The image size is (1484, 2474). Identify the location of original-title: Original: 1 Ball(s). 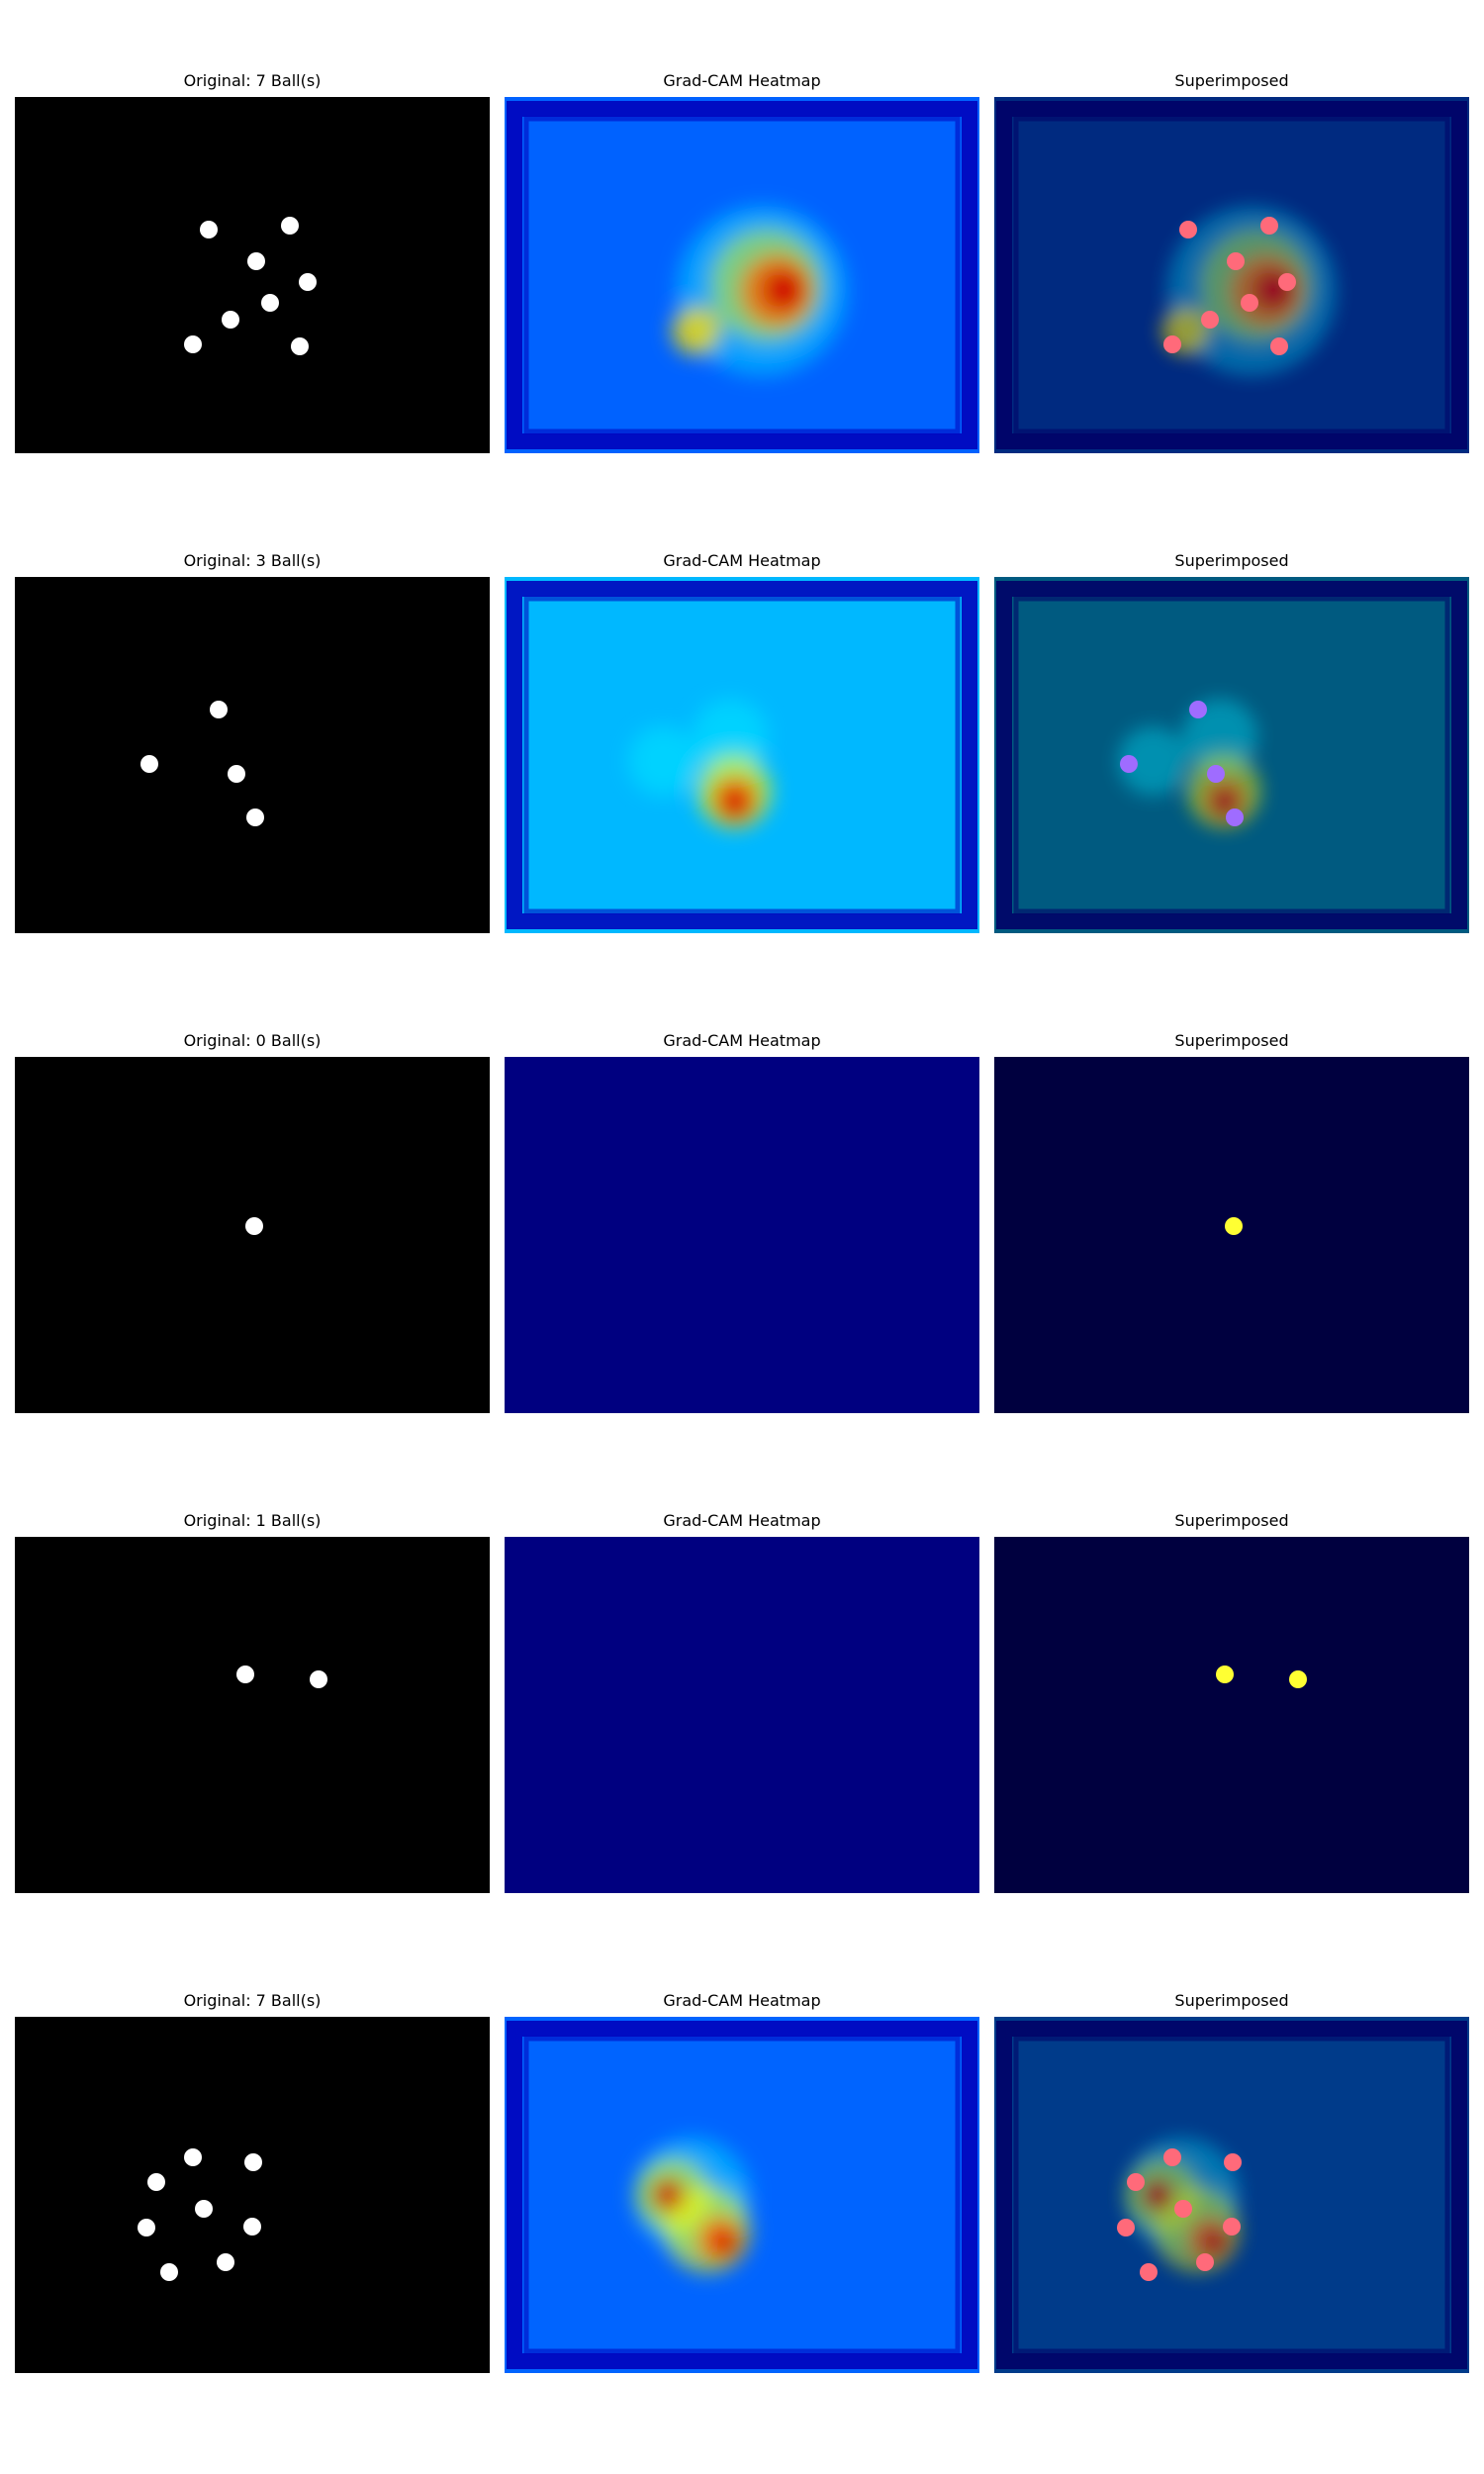
(252, 1520).